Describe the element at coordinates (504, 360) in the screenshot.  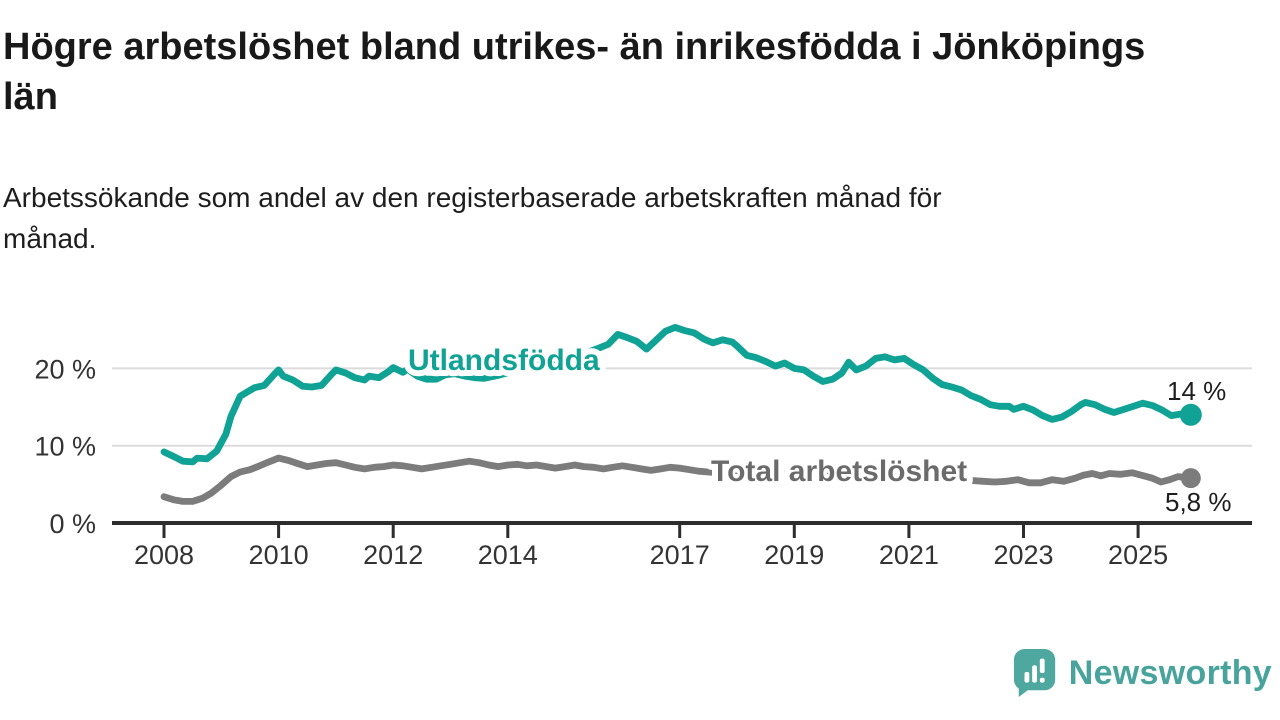
I see `series-label-utlandsfodda: Utlandsfödda` at that location.